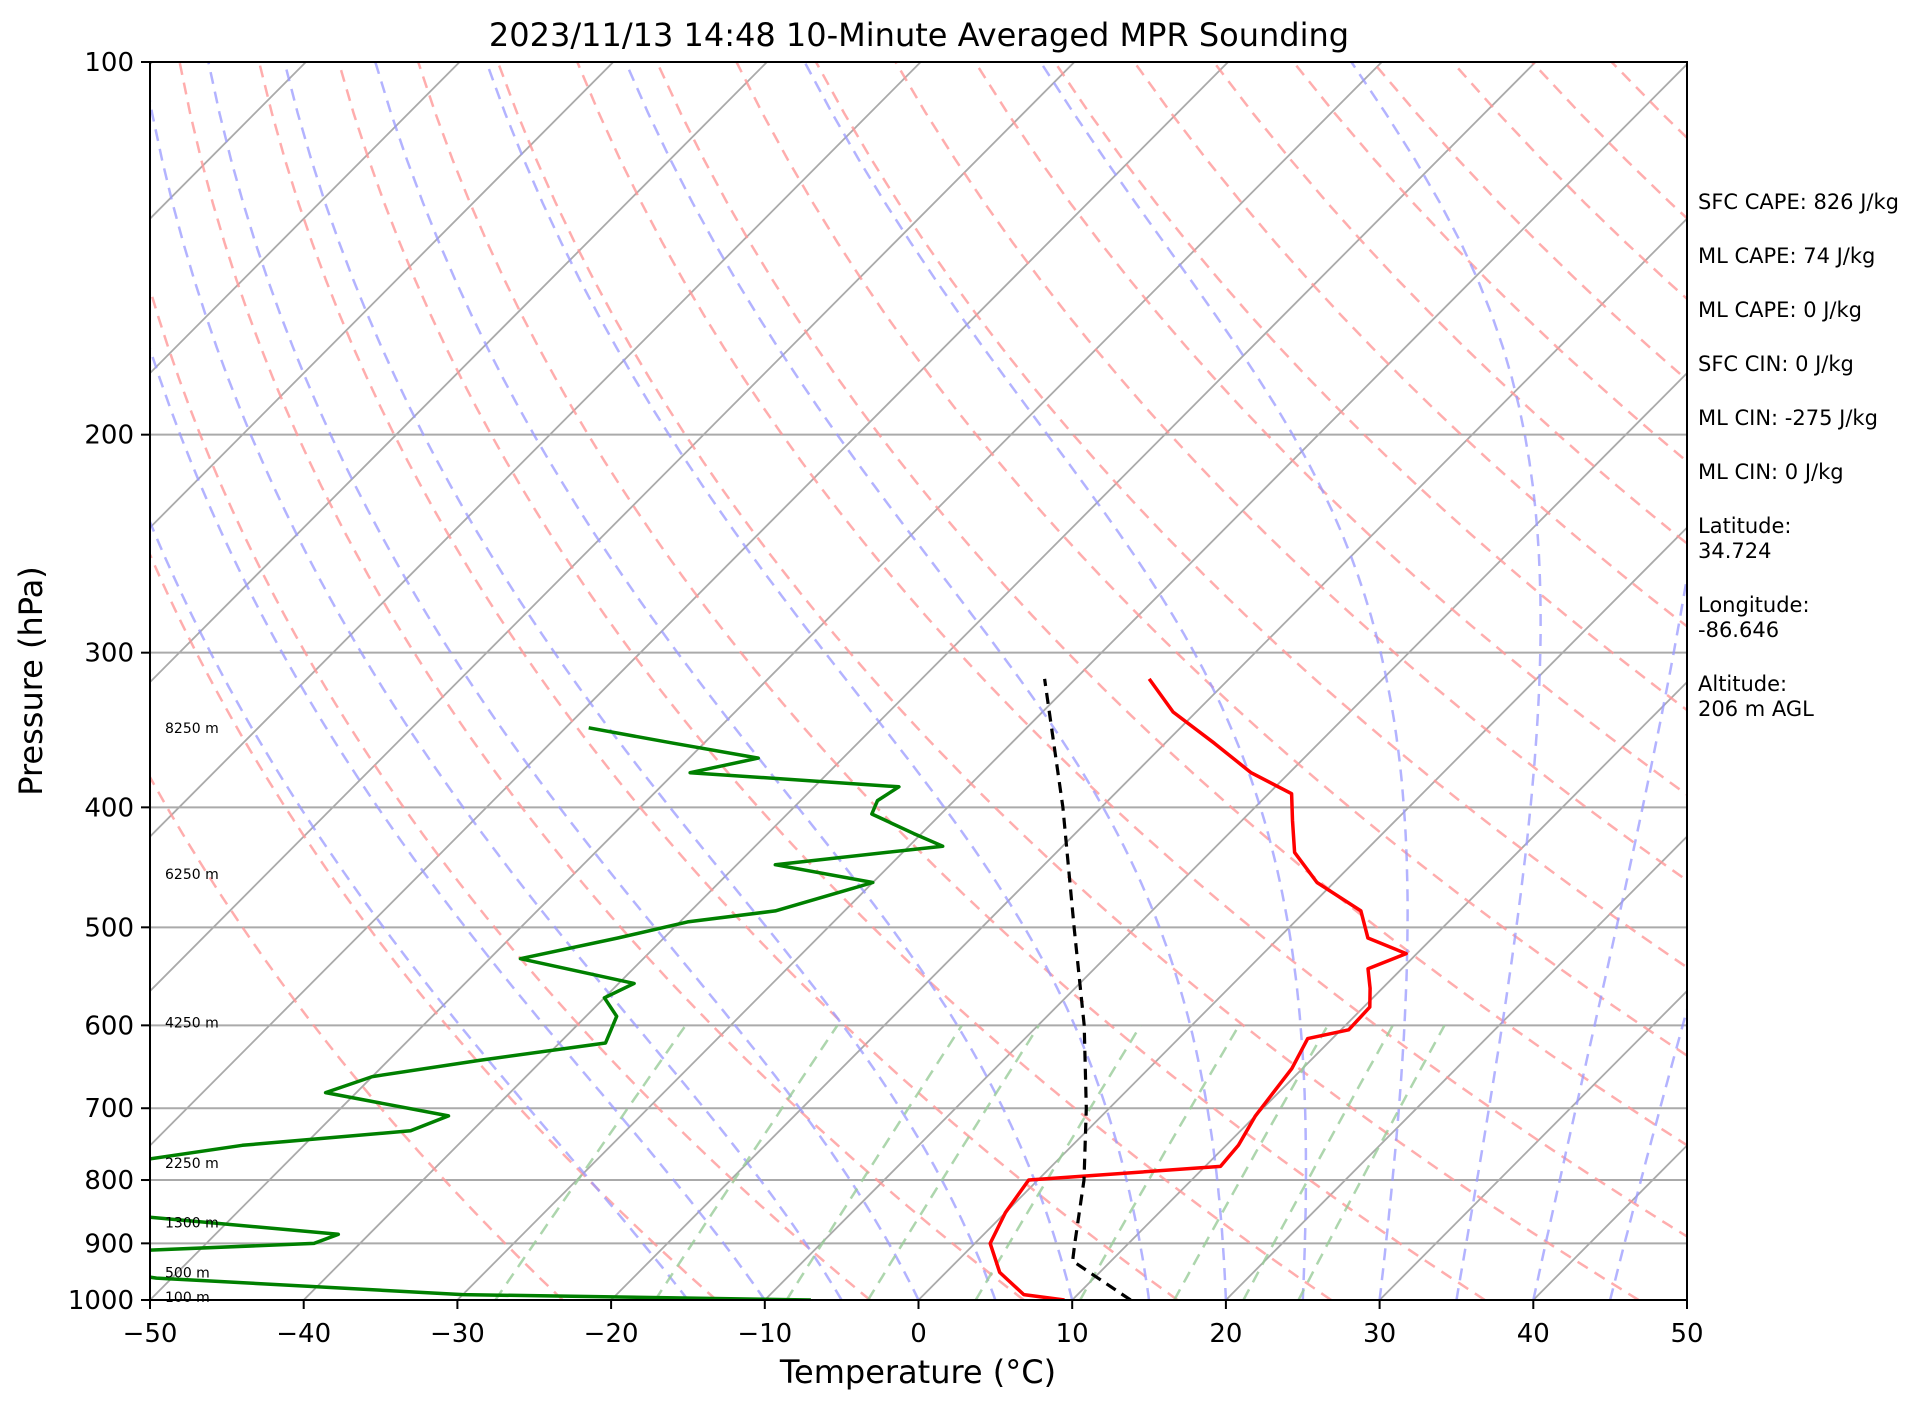 This screenshot has width=1921, height=1406. I want to click on isotherm--110, so click(305, 218).